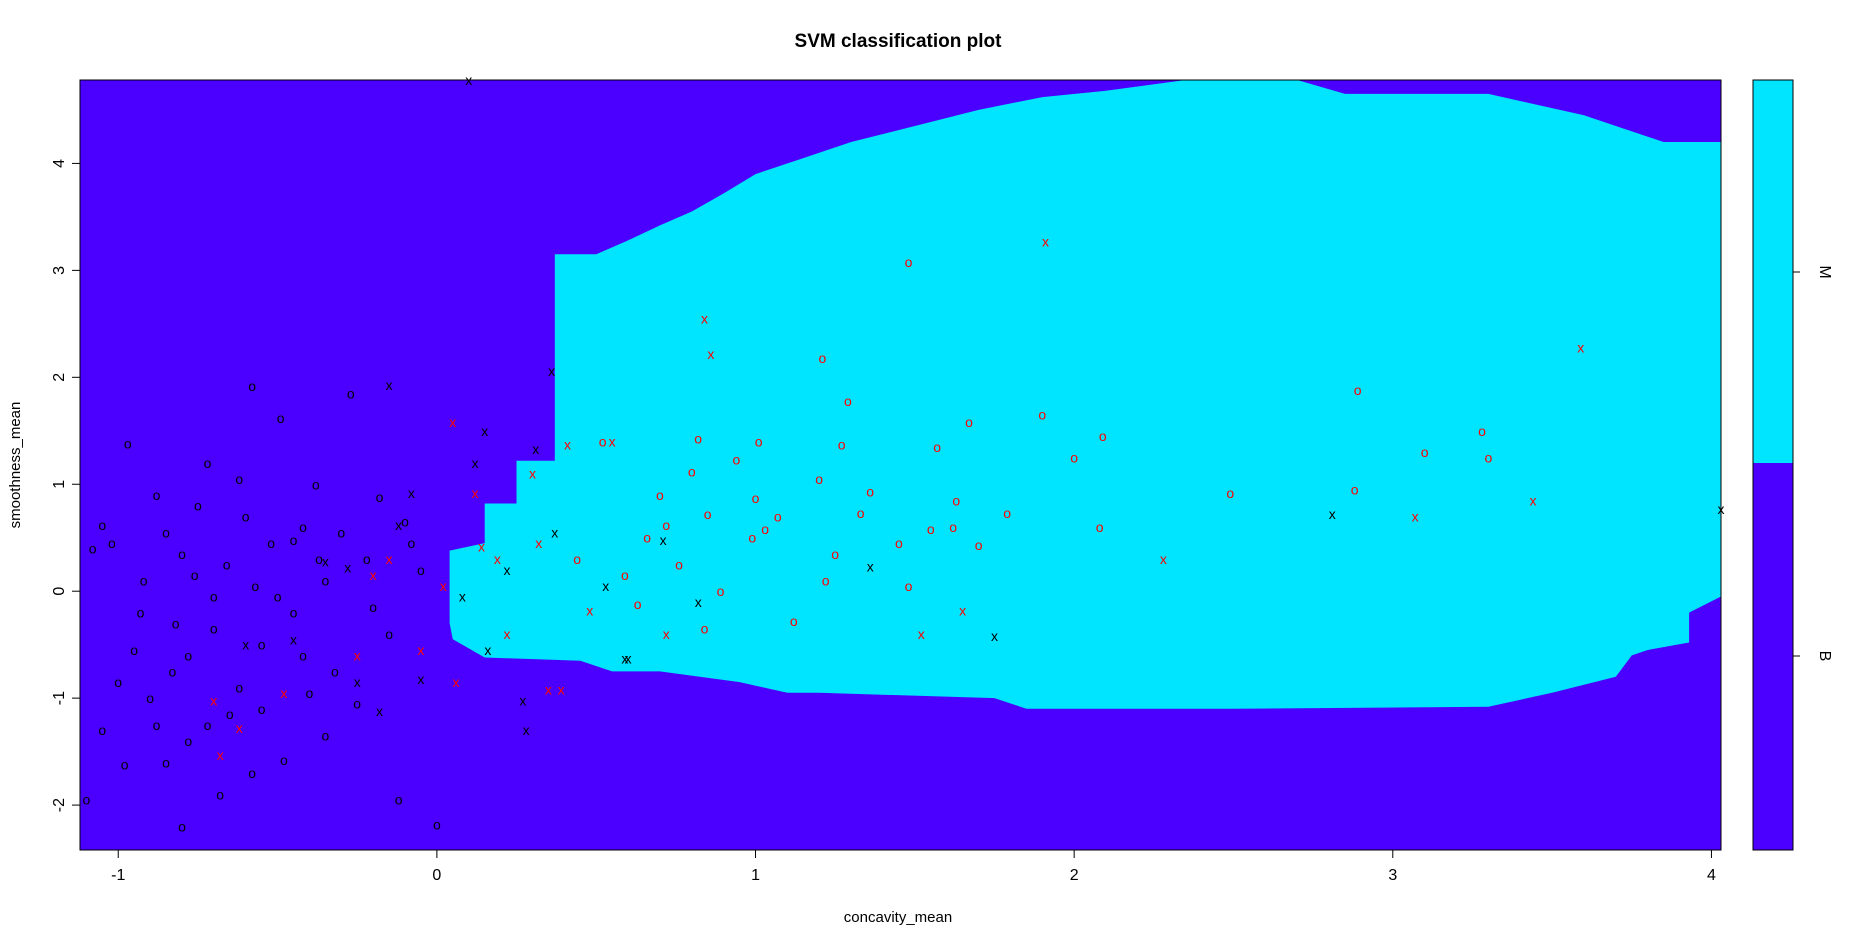 The image size is (1849, 938). What do you see at coordinates (220, 755) in the screenshot?
I see `support-vector-m-152: x` at bounding box center [220, 755].